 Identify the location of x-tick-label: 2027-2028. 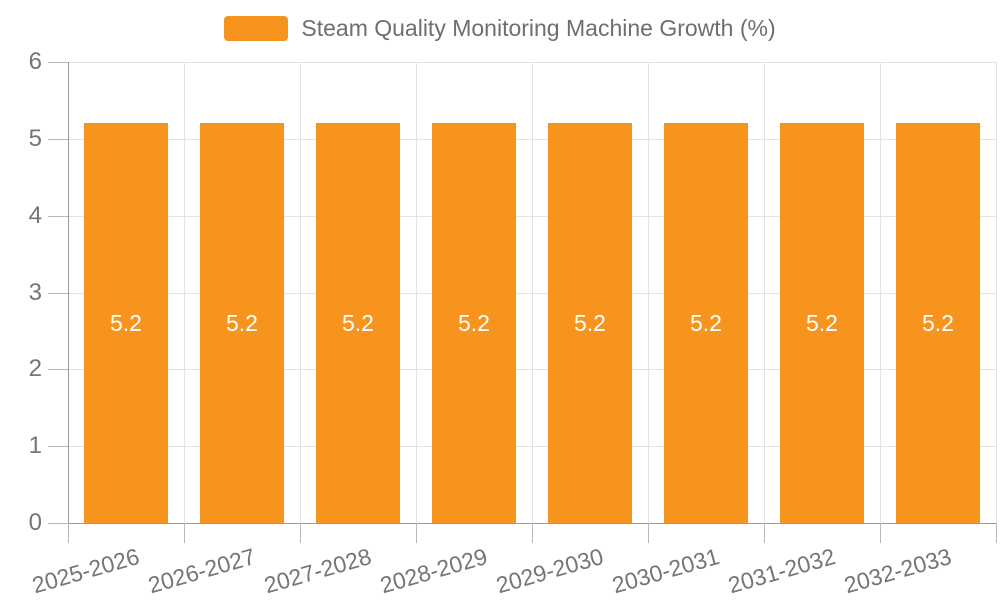
(318, 571).